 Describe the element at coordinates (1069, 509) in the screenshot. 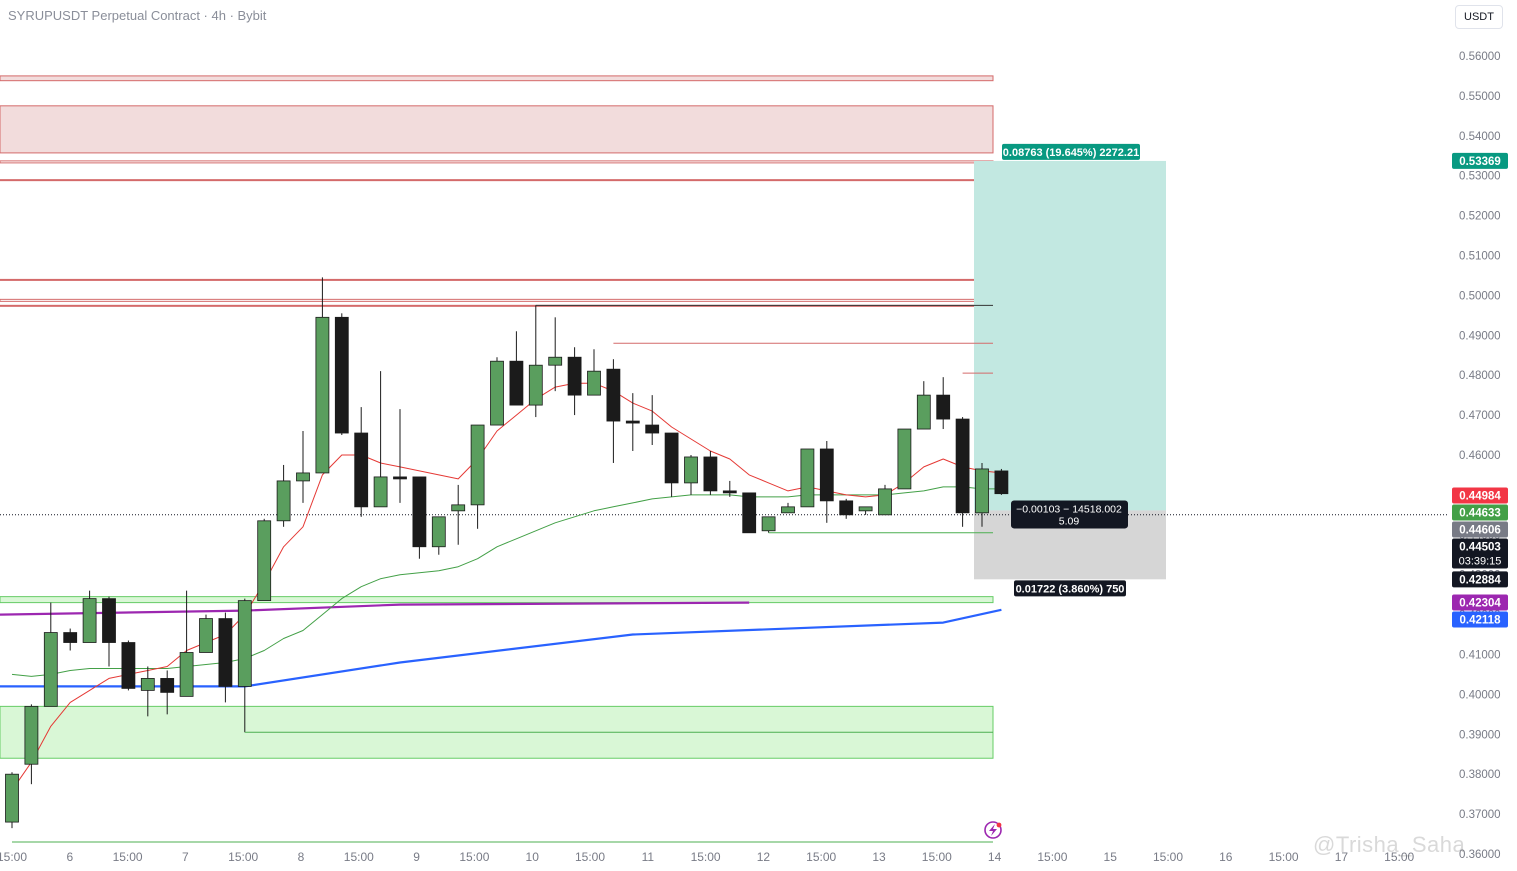

I see `position-info-line1: −0.00103 − 14518.002` at that location.